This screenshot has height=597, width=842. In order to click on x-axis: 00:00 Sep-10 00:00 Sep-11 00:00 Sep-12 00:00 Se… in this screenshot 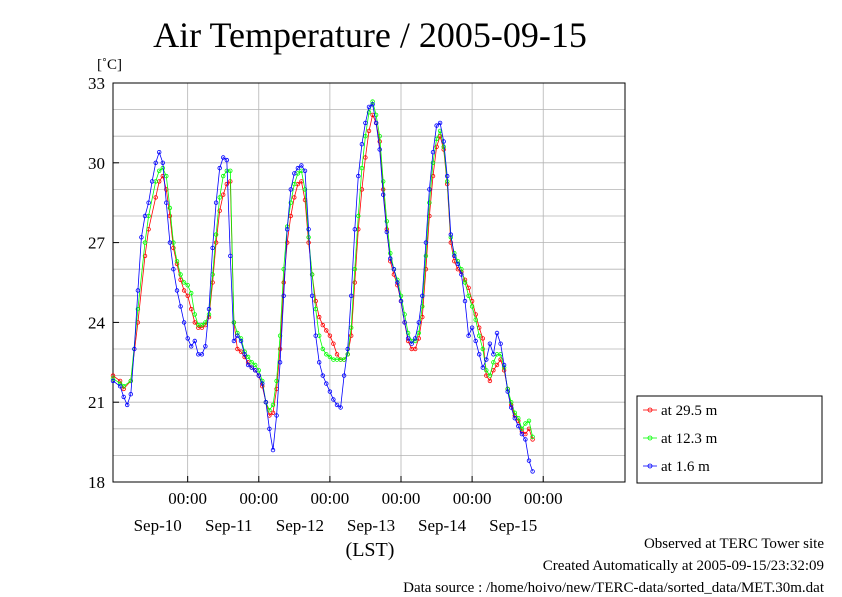, I will do `click(348, 505)`.